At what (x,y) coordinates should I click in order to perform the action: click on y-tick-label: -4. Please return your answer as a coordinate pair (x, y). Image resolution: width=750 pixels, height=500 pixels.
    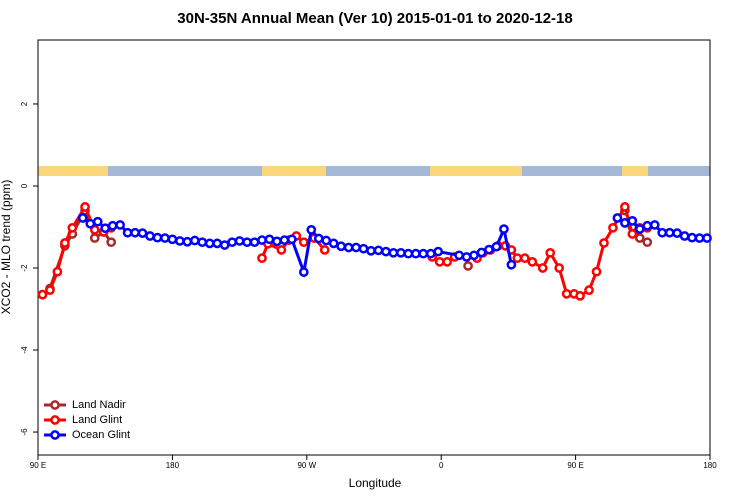
    Looking at the image, I should click on (24, 350).